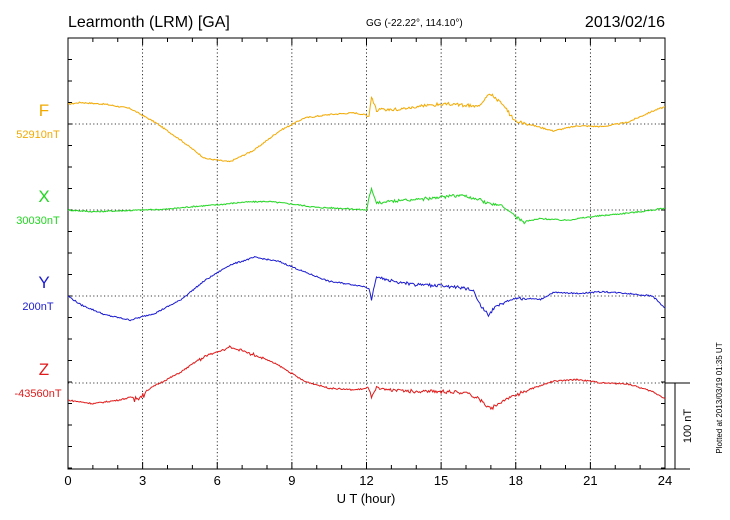 The height and width of the screenshot is (520, 730). Describe the element at coordinates (366, 289) in the screenshot. I see `series-line-y` at that location.